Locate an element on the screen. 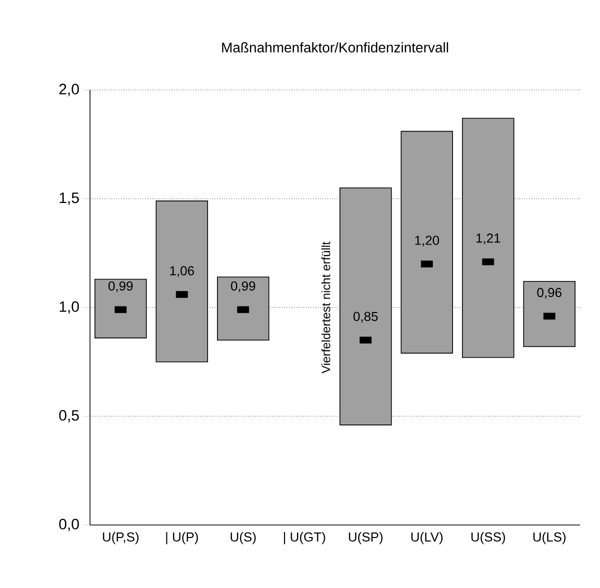  x-tick-label: U(LS) is located at coordinates (549, 538).